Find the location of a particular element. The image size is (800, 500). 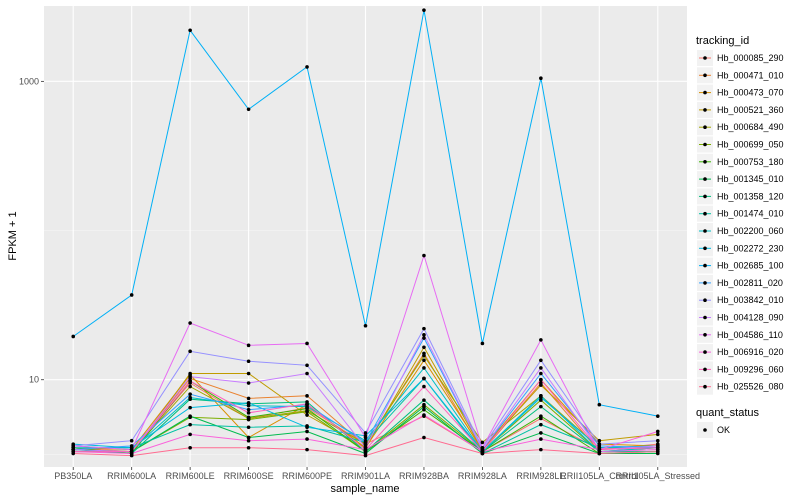

legend-item: Hb_001474_010 is located at coordinates (740, 213).